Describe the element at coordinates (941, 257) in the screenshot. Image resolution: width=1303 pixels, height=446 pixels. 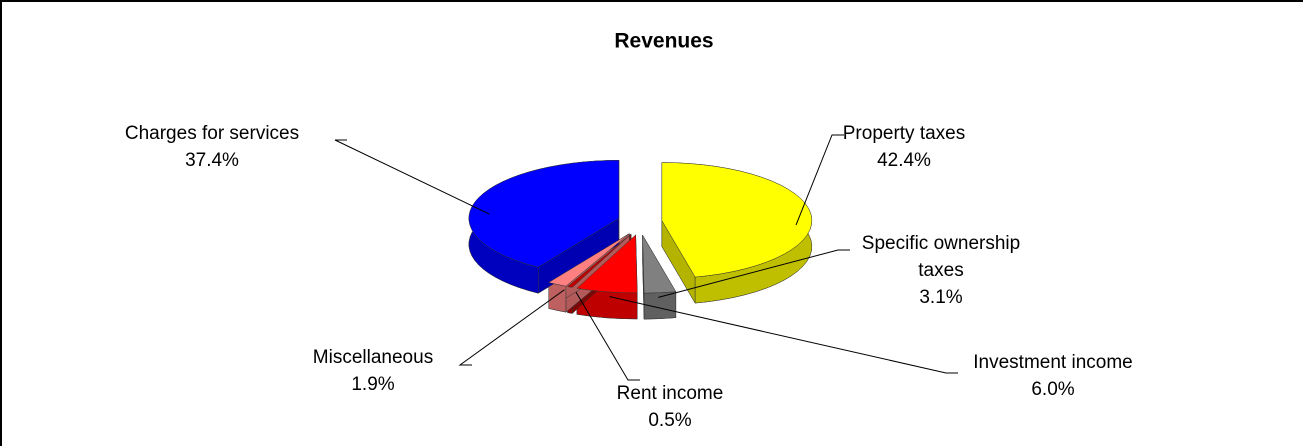
I see `slice-name: Specific ownership taxes` at that location.